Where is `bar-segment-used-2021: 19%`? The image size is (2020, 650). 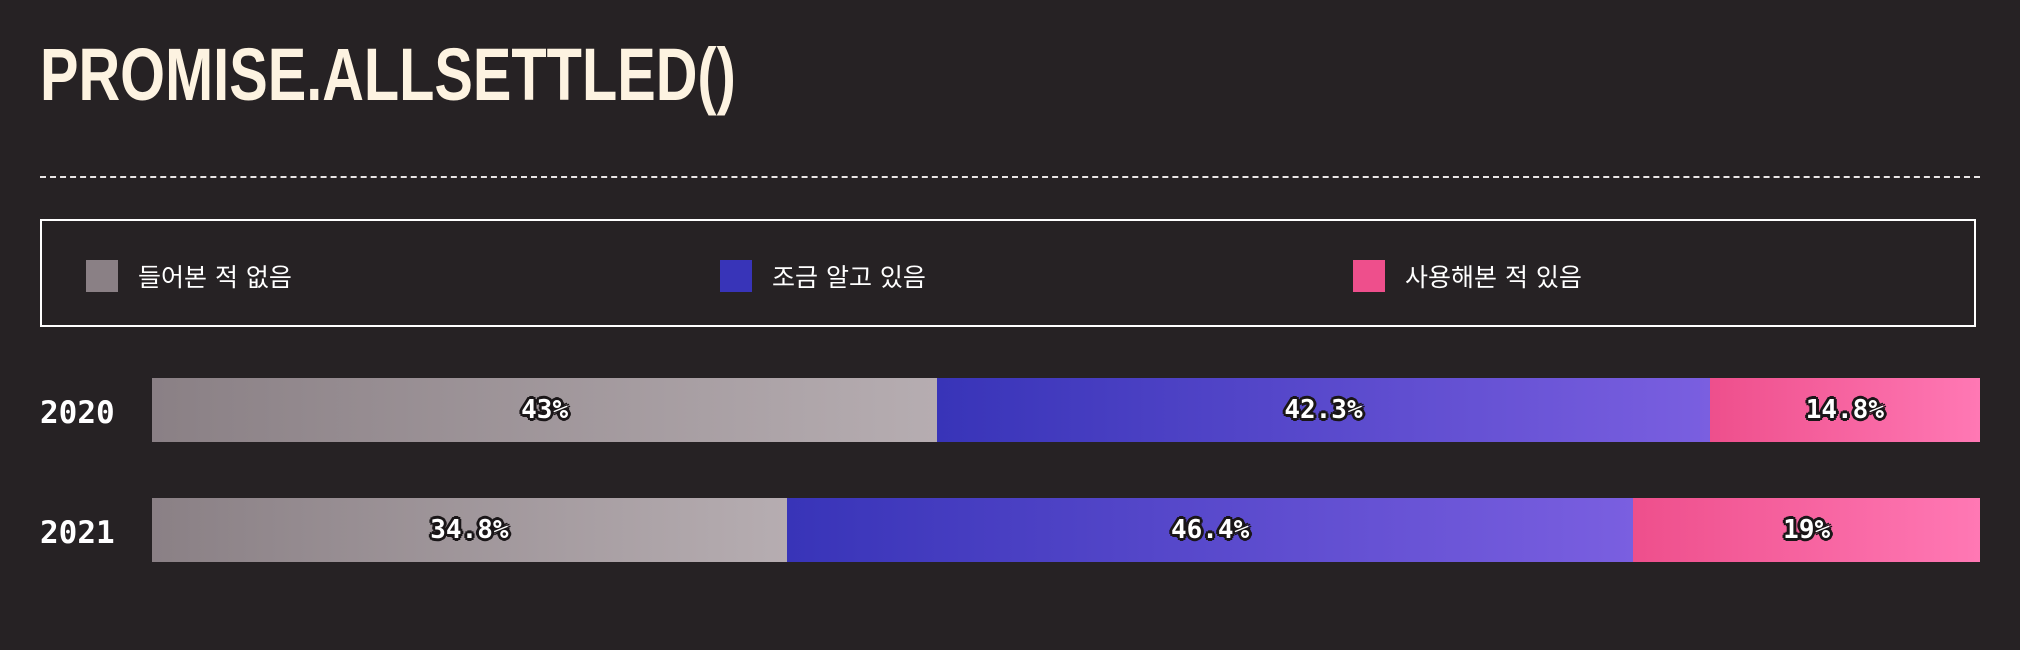
bar-segment-used-2021: 19% is located at coordinates (1806, 530).